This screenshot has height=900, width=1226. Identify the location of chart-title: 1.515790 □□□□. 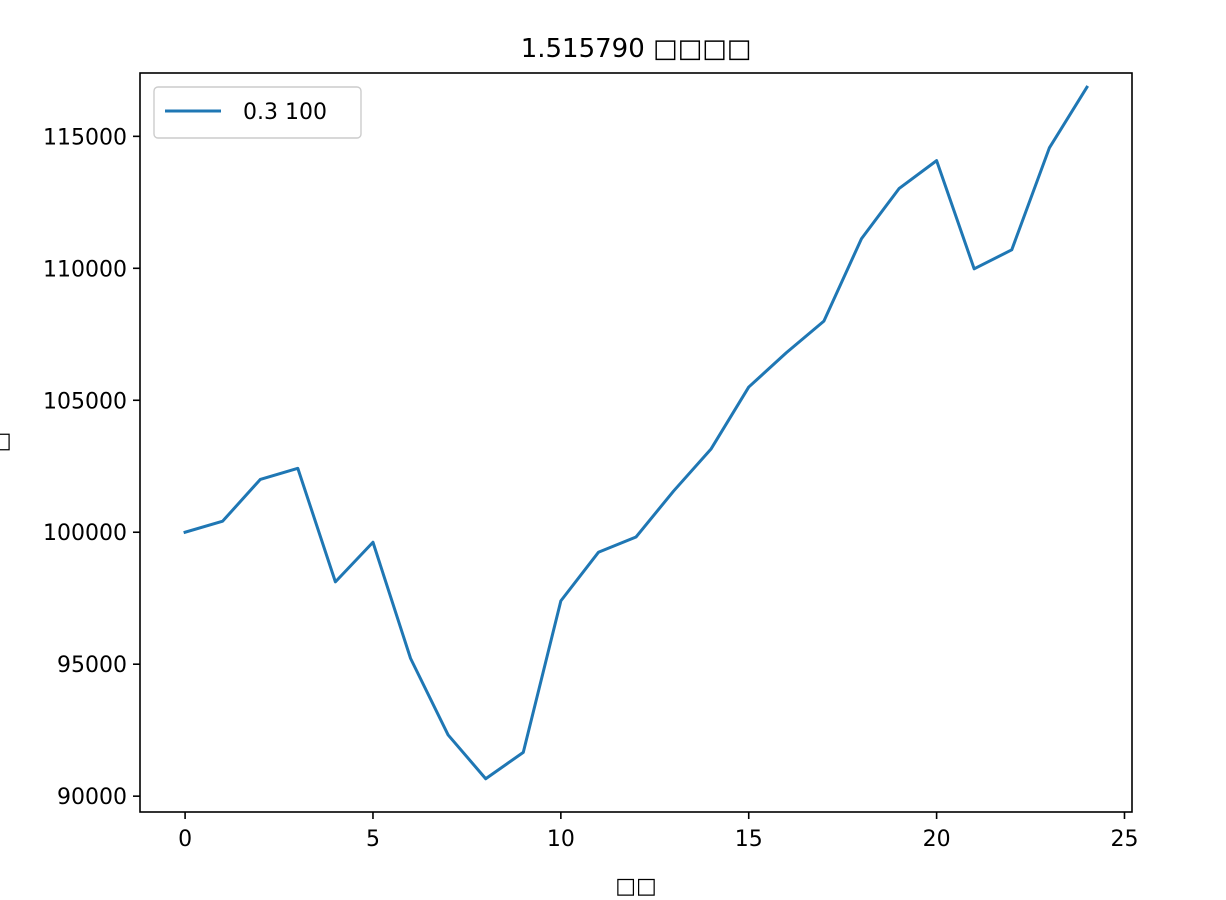
(636, 49).